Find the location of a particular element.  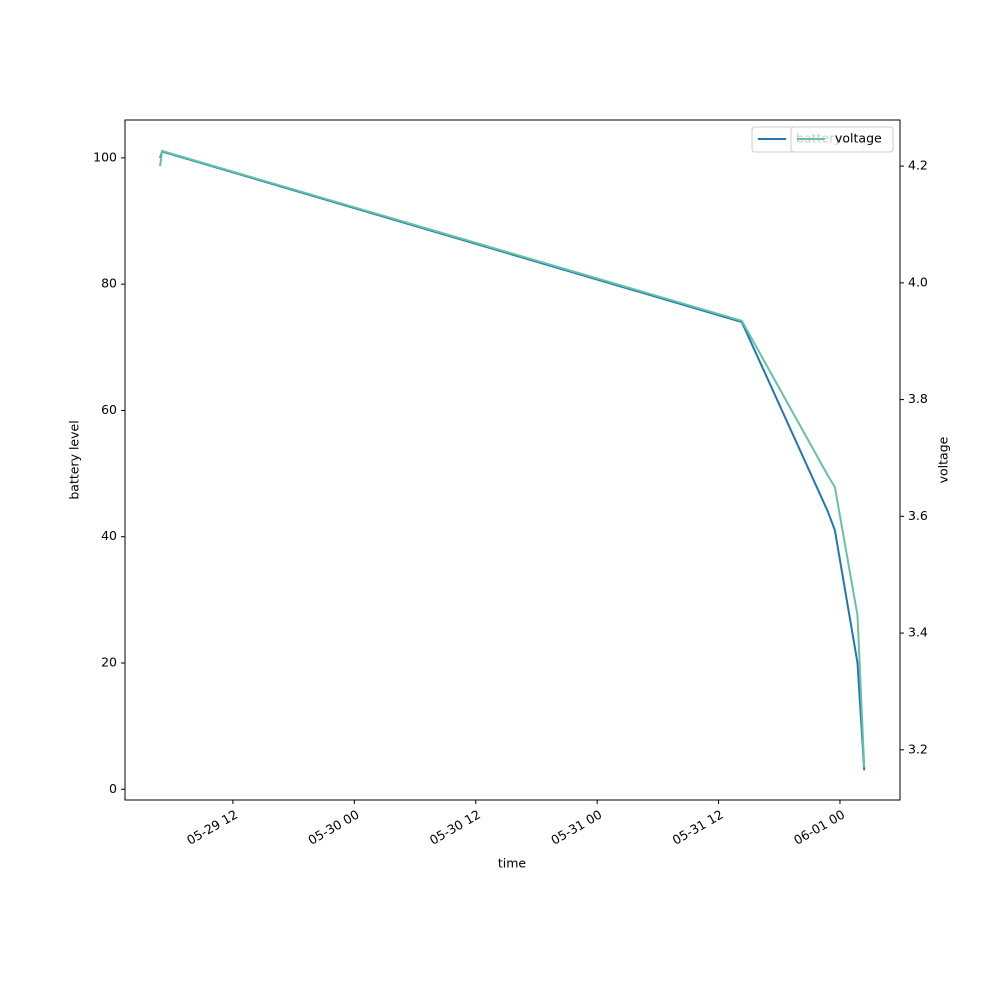

x-tick-label: 05-29 12 is located at coordinates (212, 827).